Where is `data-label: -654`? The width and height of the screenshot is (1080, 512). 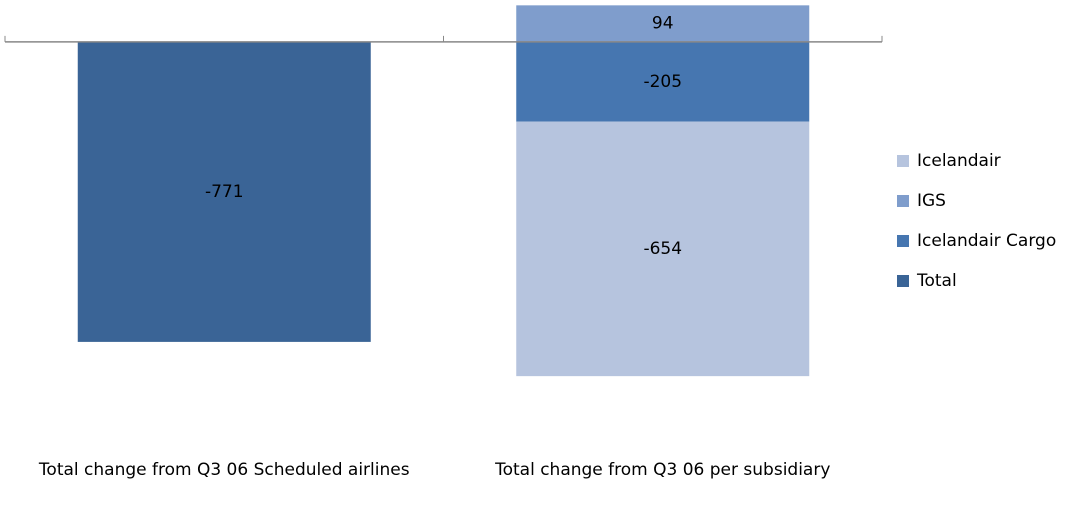 data-label: -654 is located at coordinates (662, 249).